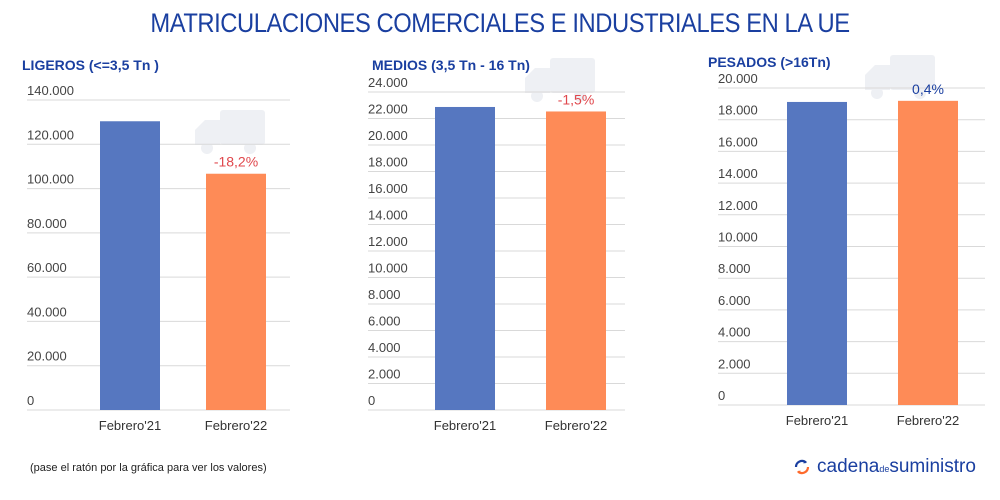 This screenshot has height=500, width=1000. Describe the element at coordinates (576, 99) in the screenshot. I see `change-label: -1,5%` at that location.